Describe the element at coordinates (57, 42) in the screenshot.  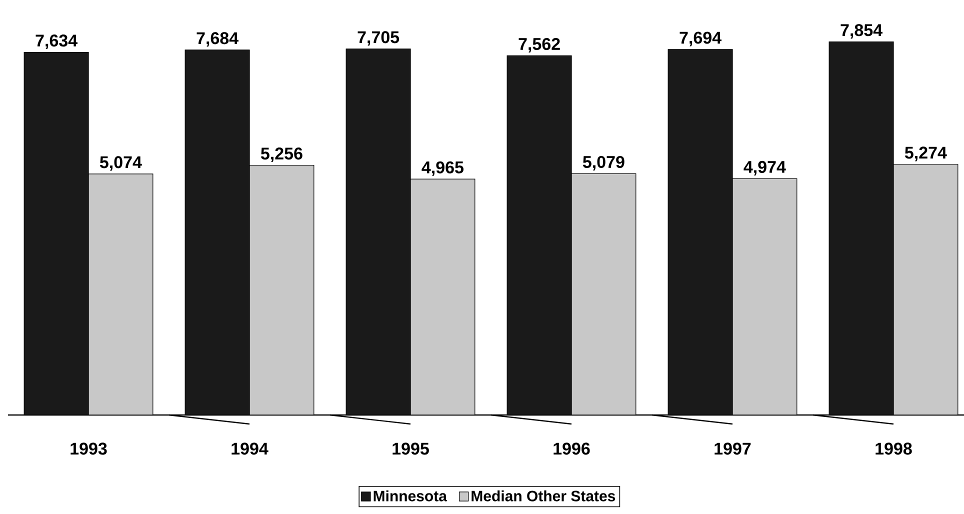
I see `data-label: 7,634` at that location.